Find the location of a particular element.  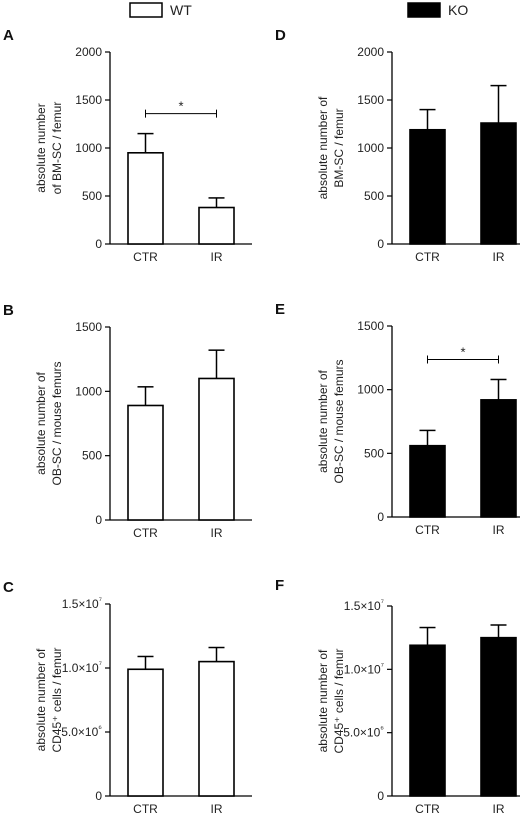

legend-label-wt: WT is located at coordinates (181, 10).